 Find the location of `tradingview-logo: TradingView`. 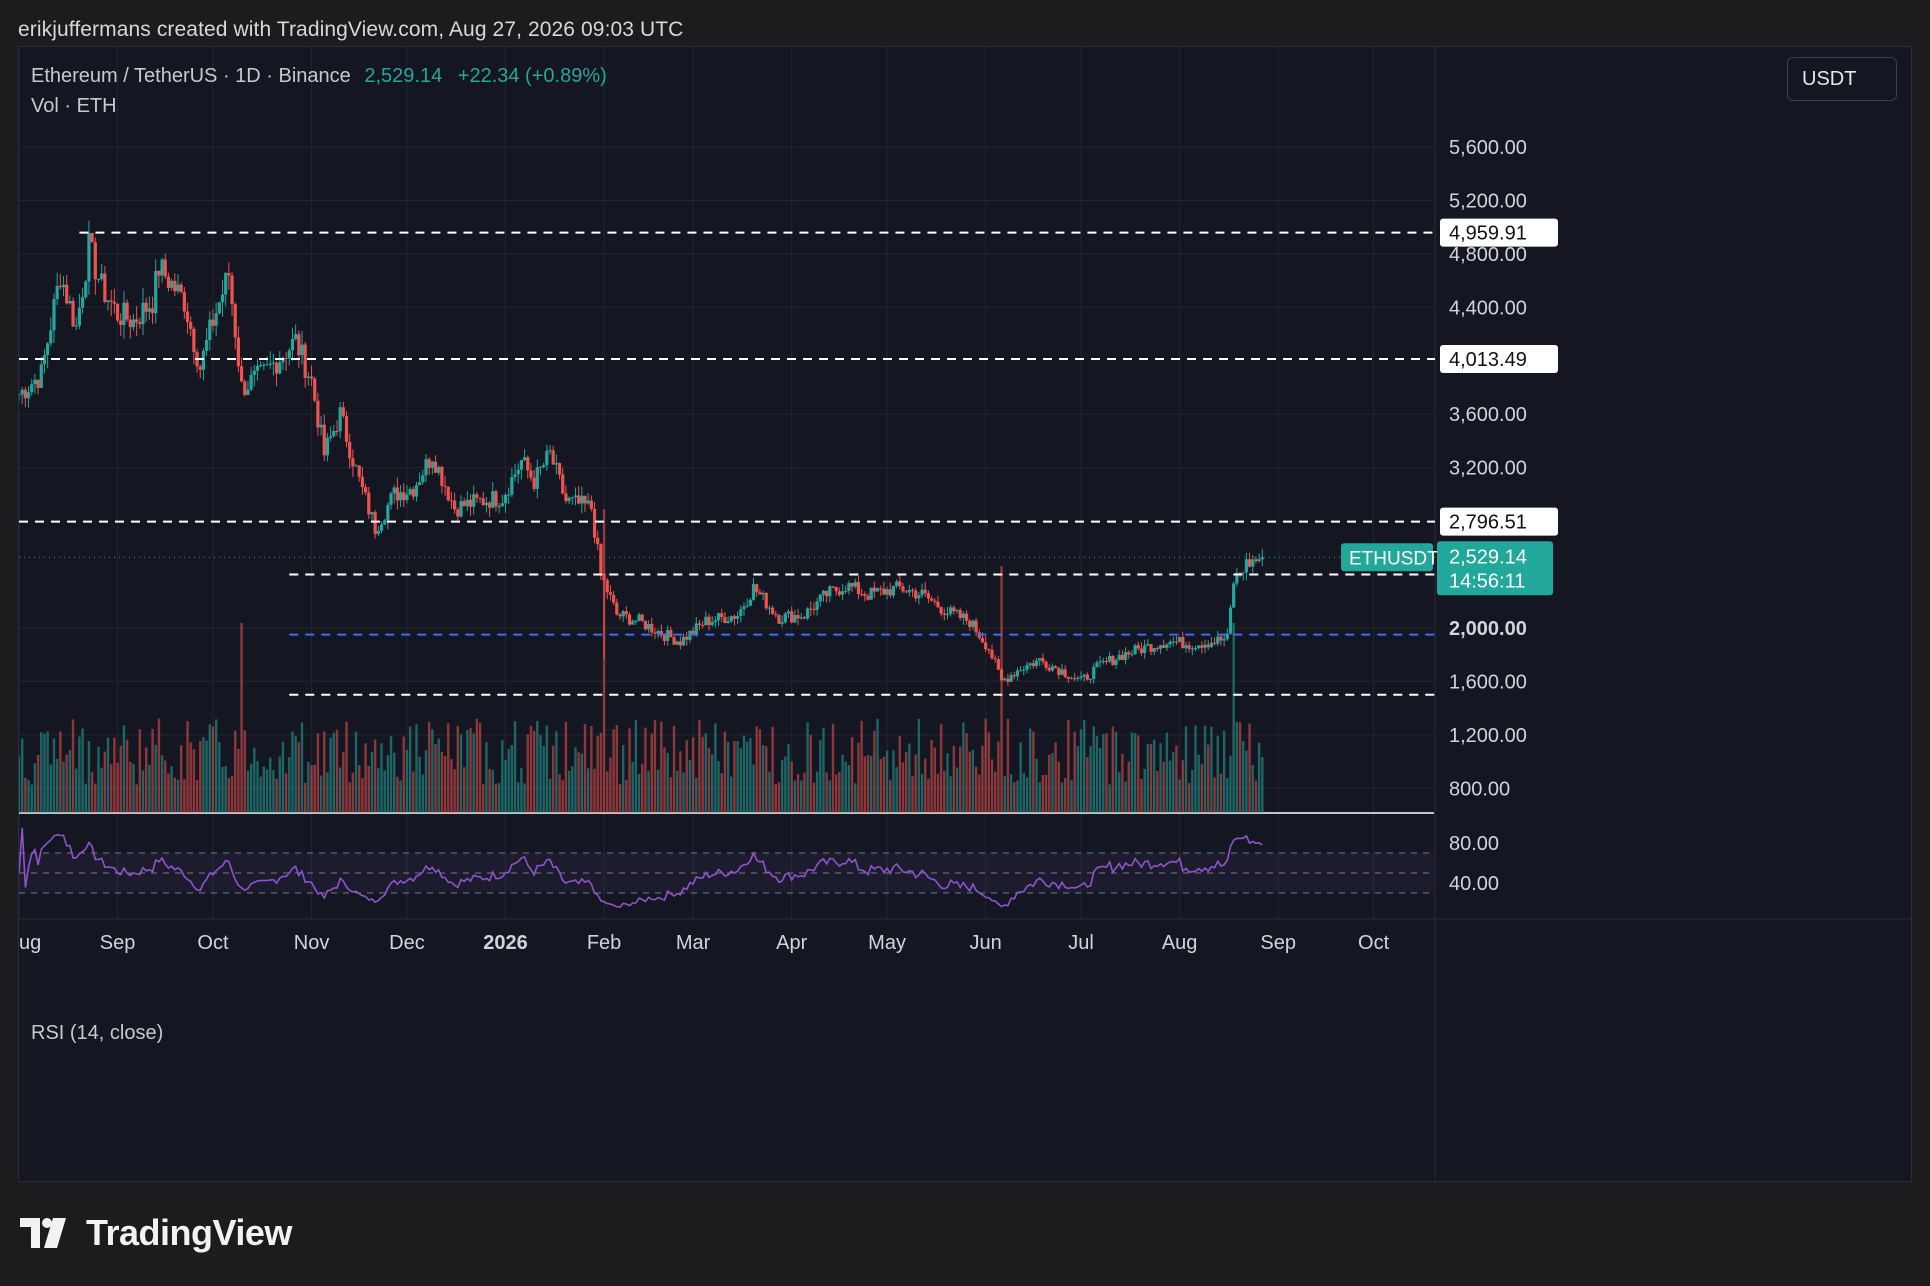

tradingview-logo: TradingView is located at coordinates (156, 1233).